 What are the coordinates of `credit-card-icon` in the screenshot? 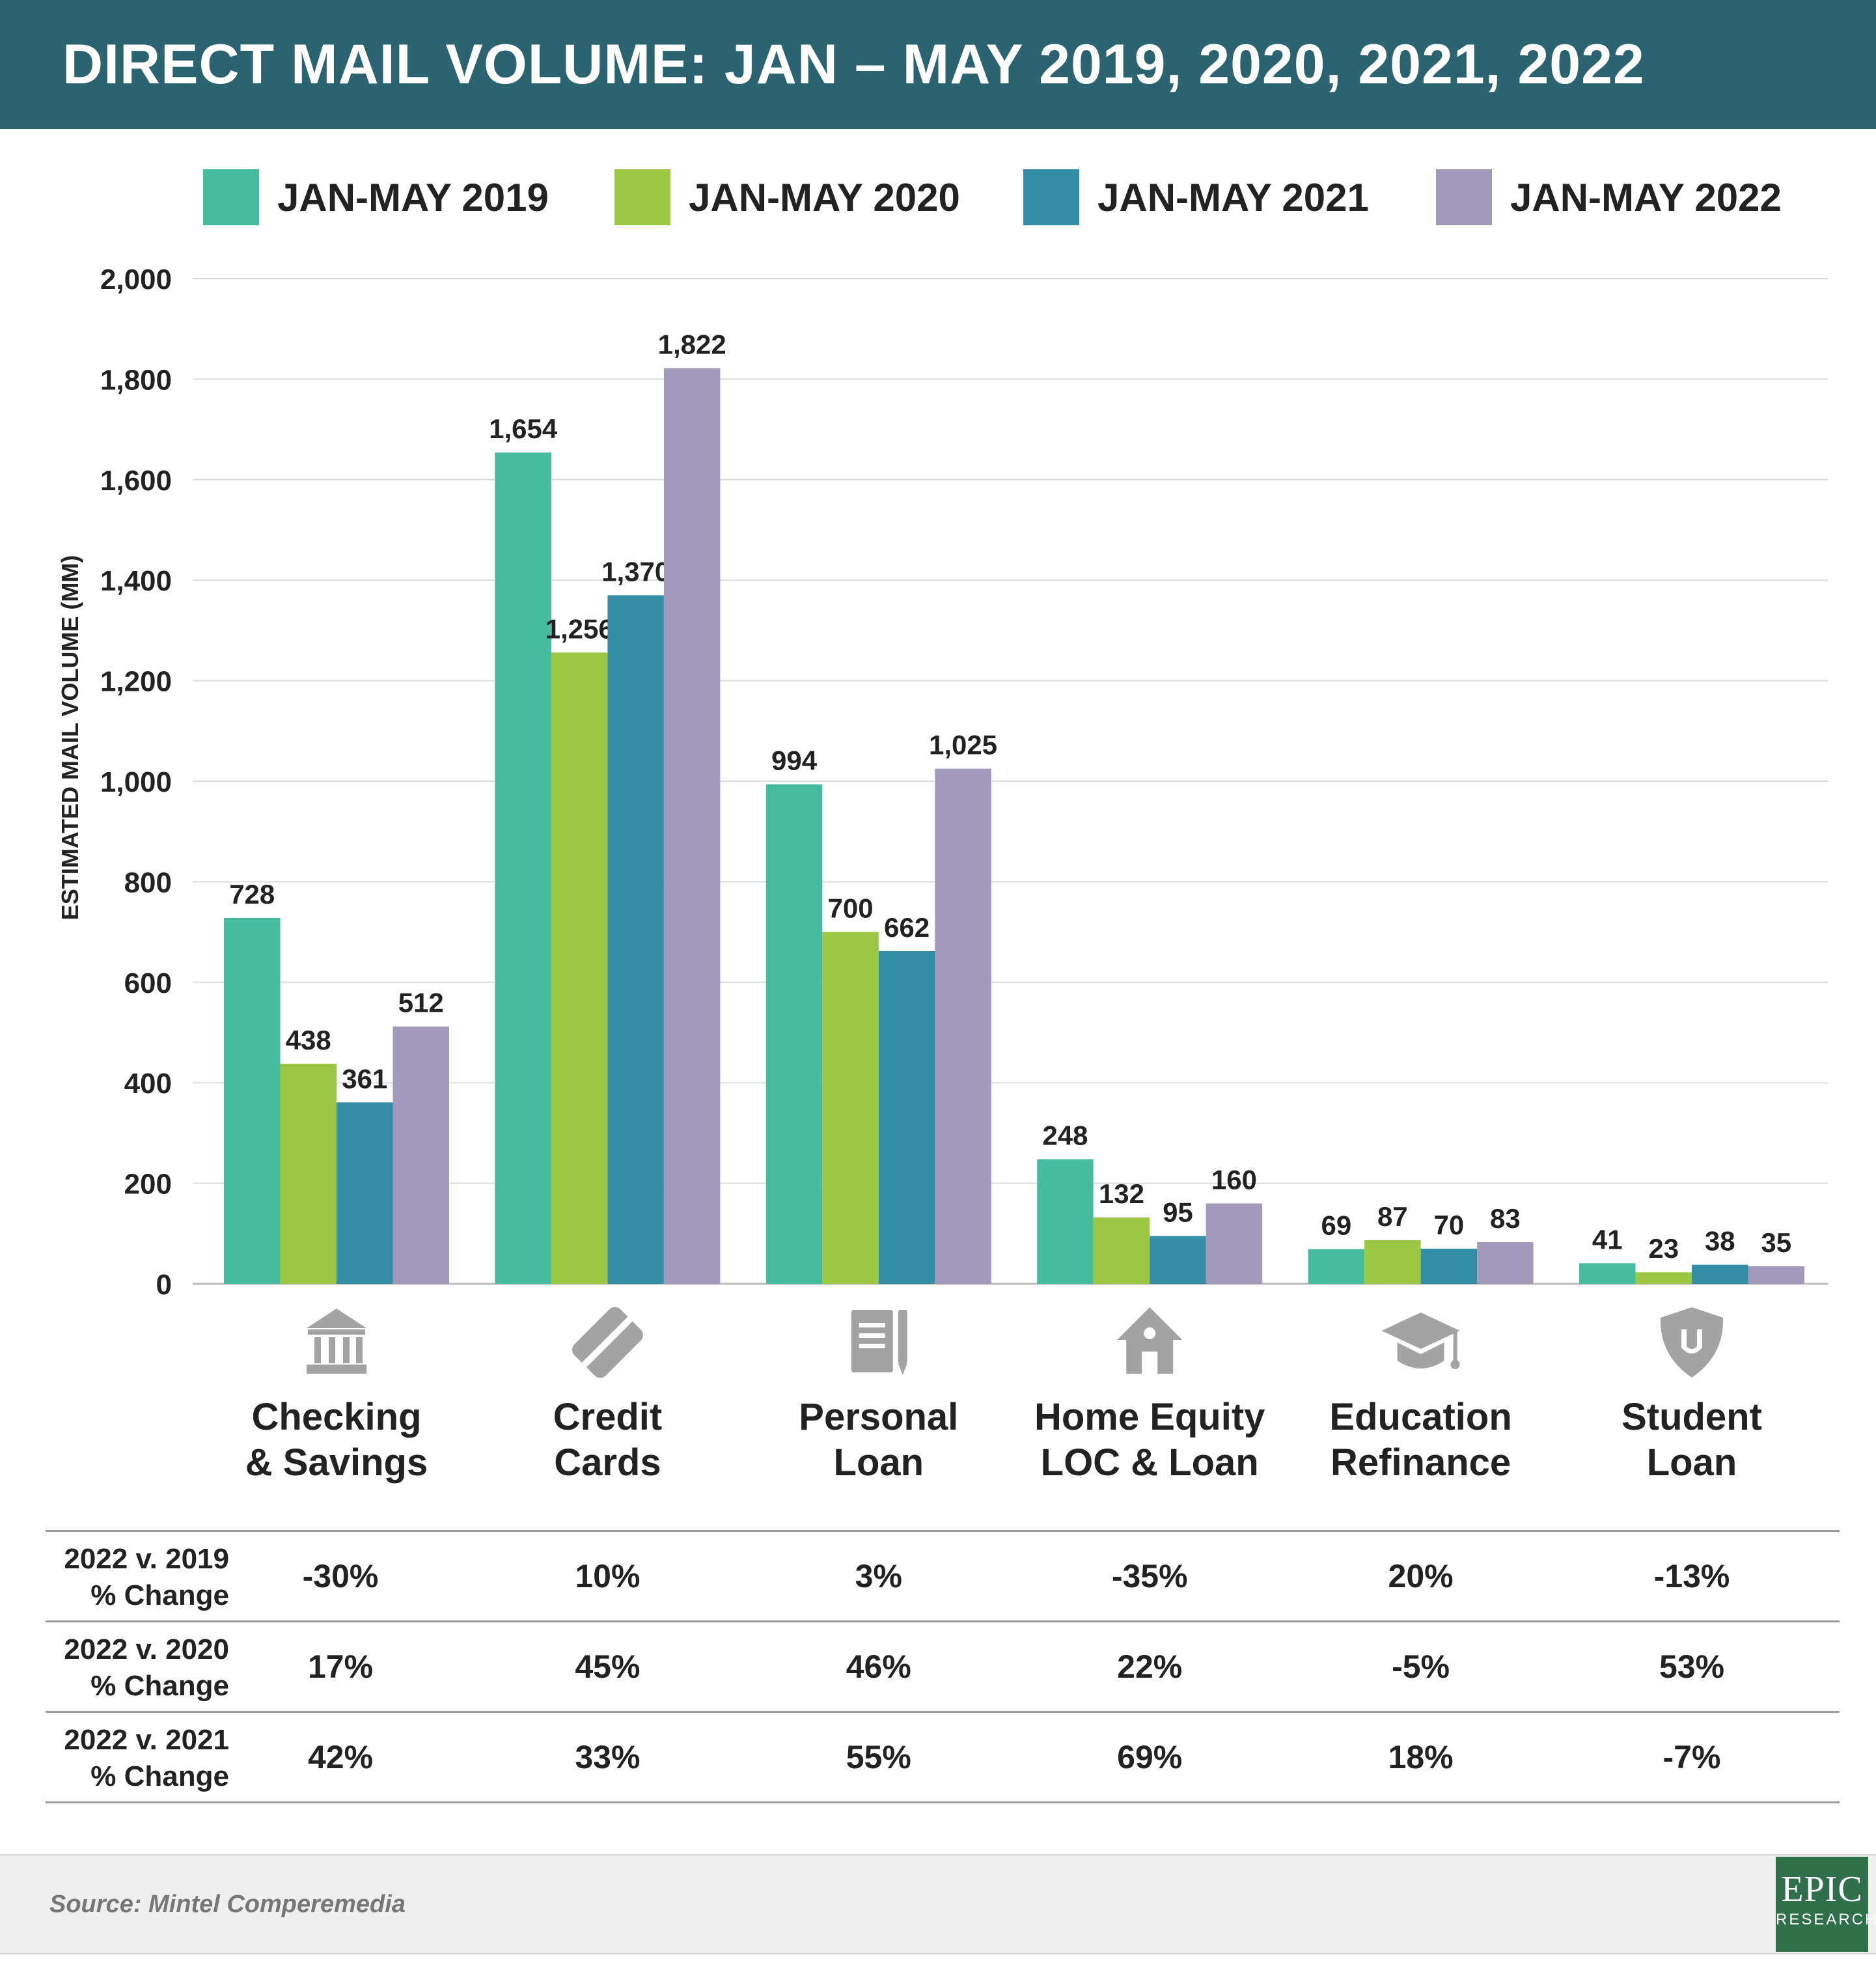 It's located at (607, 1342).